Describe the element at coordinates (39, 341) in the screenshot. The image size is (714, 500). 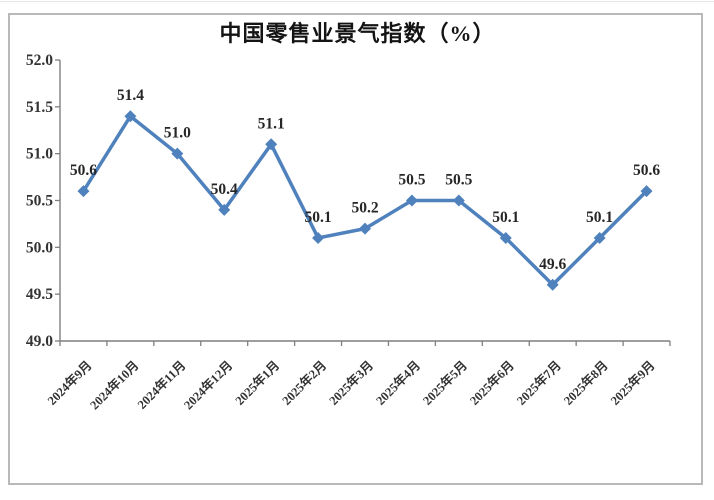
I see `y-tick-label: 49.0` at that location.